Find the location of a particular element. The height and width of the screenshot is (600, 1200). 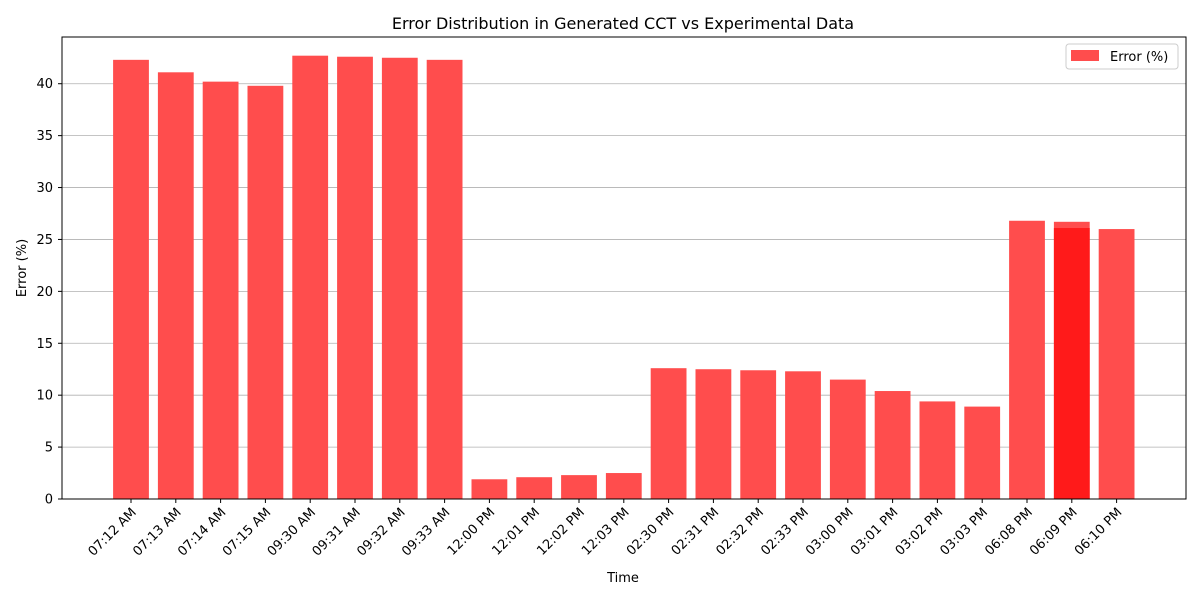

x-tick-label: 03:02 PM is located at coordinates (919, 531).